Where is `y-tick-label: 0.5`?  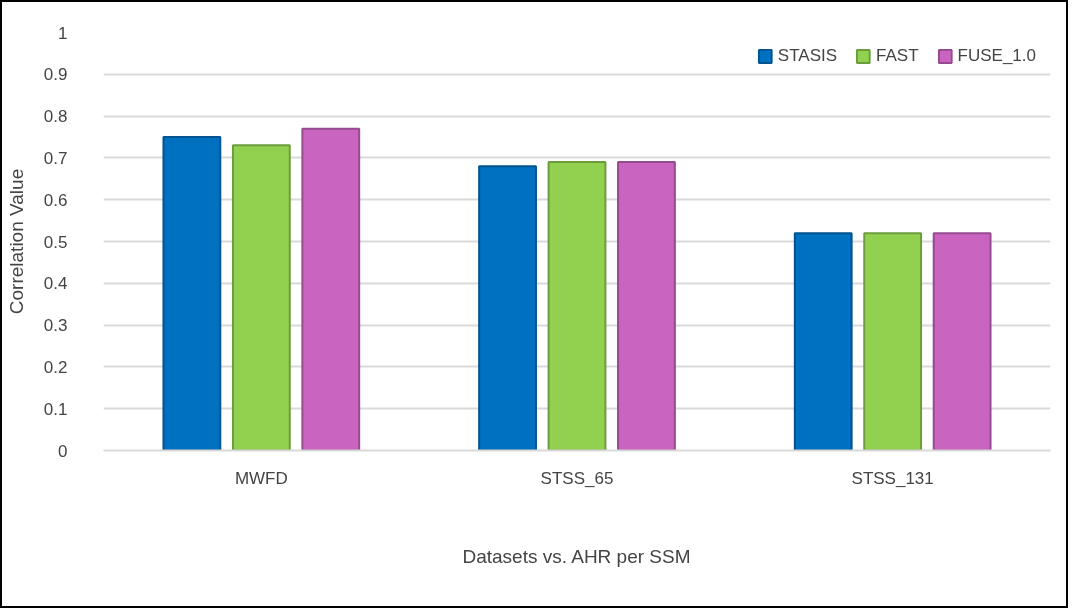
y-tick-label: 0.5 is located at coordinates (55, 242).